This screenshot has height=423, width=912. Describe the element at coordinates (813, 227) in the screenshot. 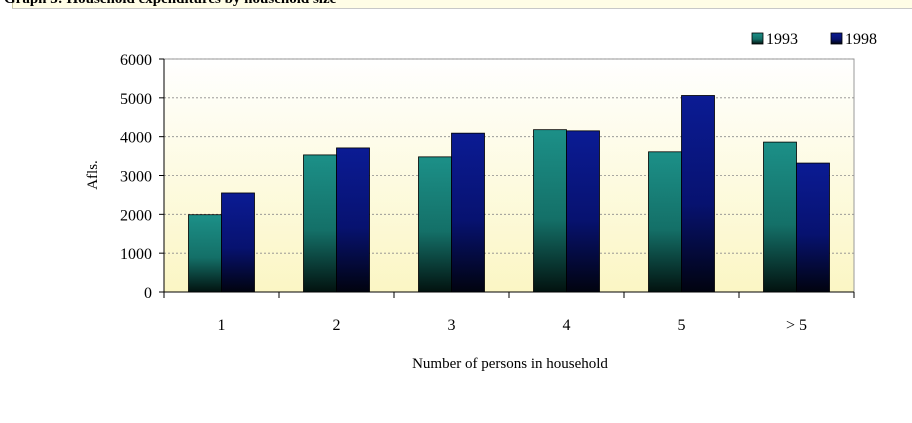

I see `bar-1998-> 5` at that location.